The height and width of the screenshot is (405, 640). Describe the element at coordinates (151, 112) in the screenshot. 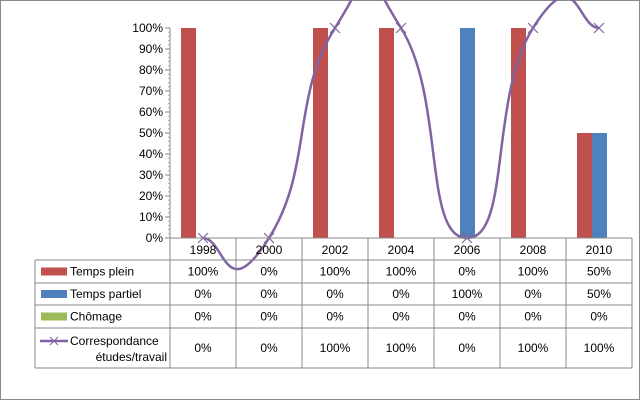

I see `y-tick-label: 60%` at that location.